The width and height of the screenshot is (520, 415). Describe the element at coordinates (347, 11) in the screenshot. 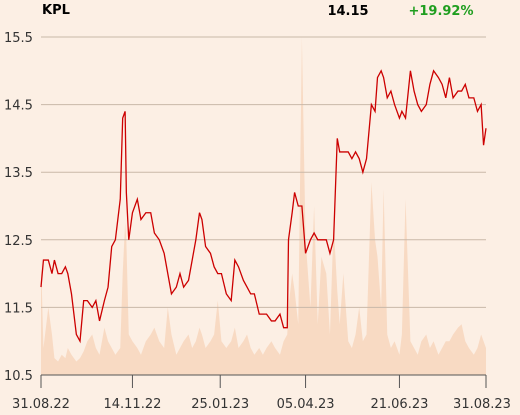

I see `last-price: 14.15` at that location.